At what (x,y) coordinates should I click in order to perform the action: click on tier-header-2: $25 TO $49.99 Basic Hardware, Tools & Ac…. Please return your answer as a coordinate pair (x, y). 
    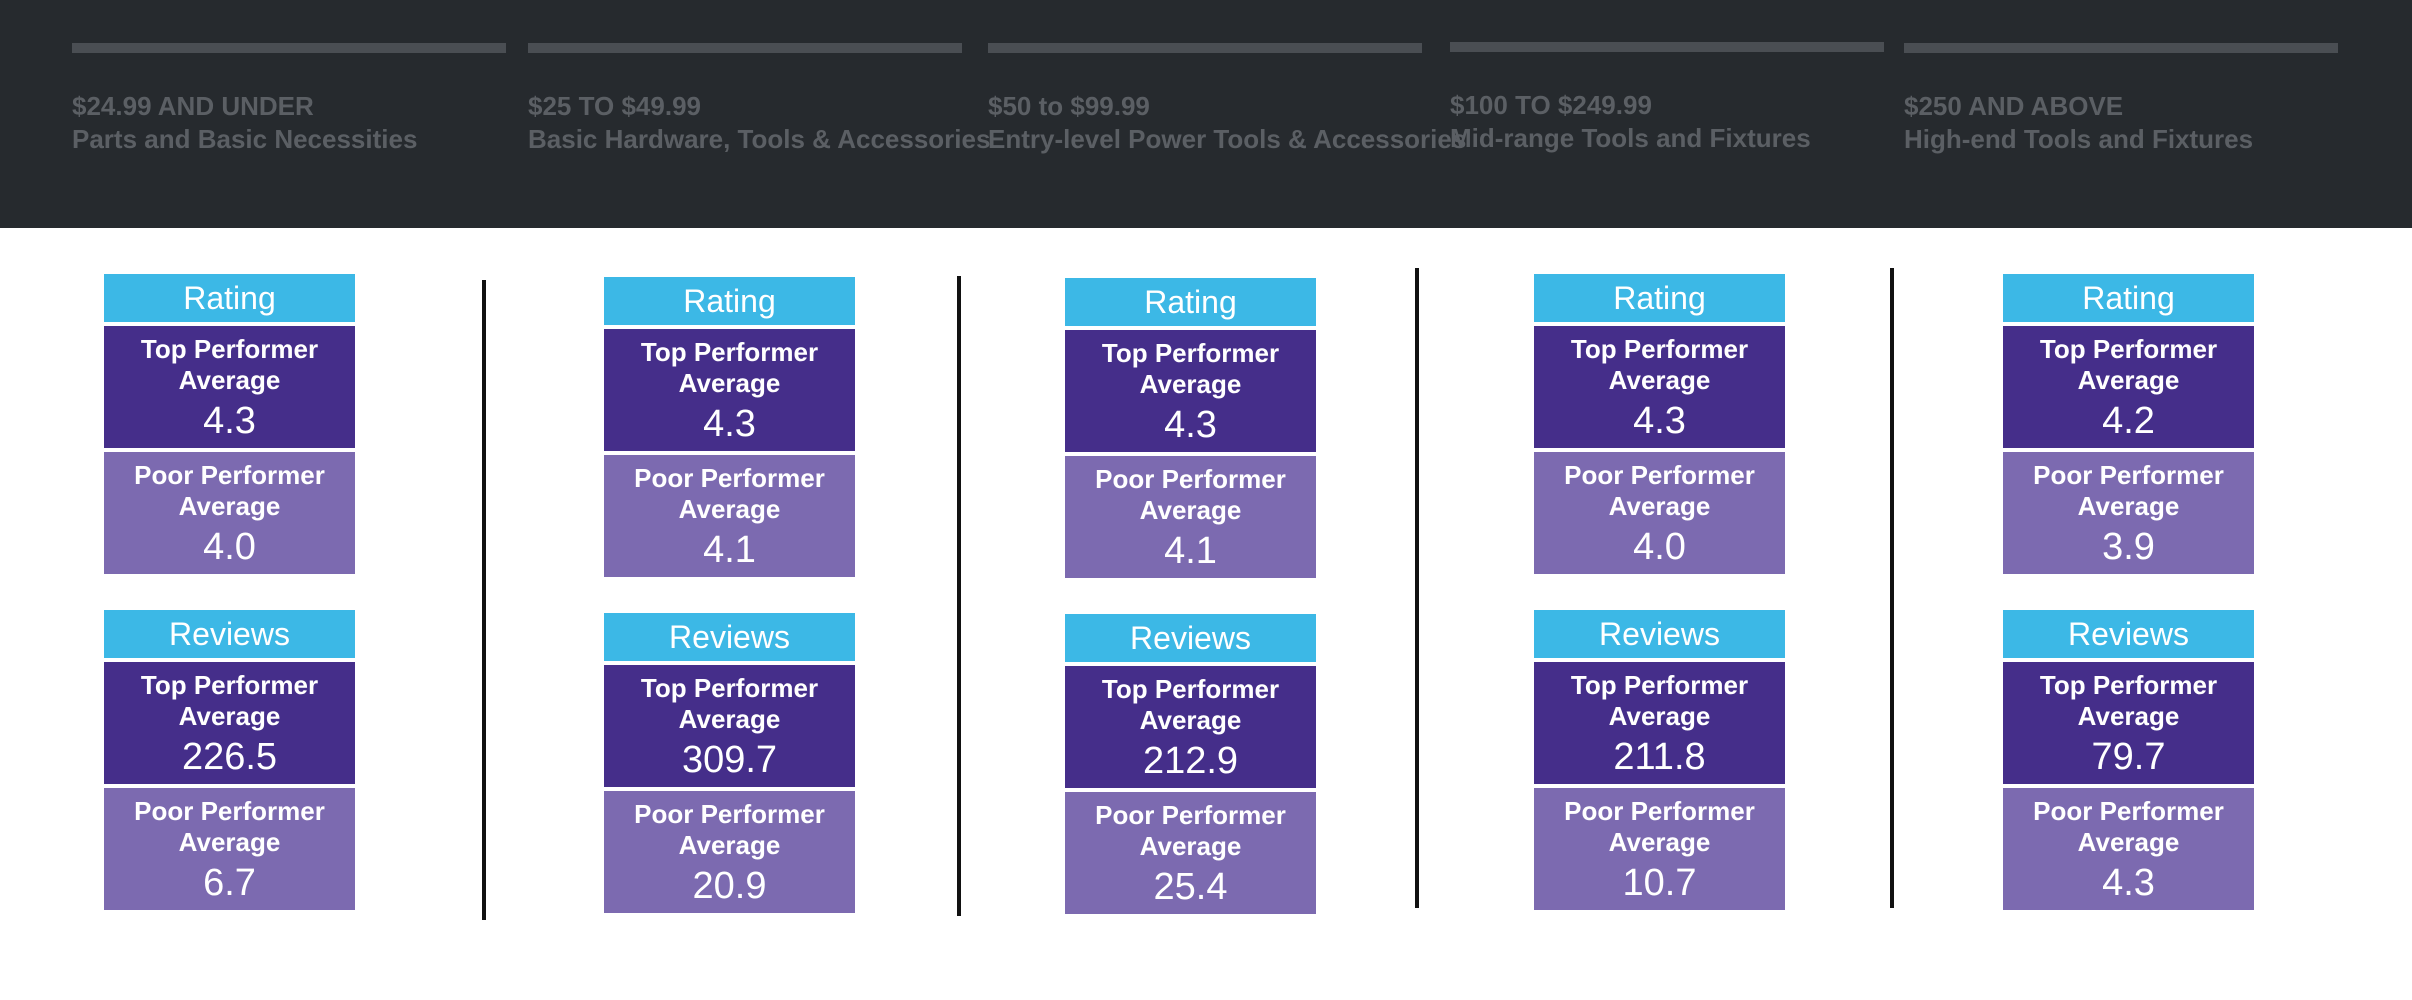
    Looking at the image, I should click on (759, 99).